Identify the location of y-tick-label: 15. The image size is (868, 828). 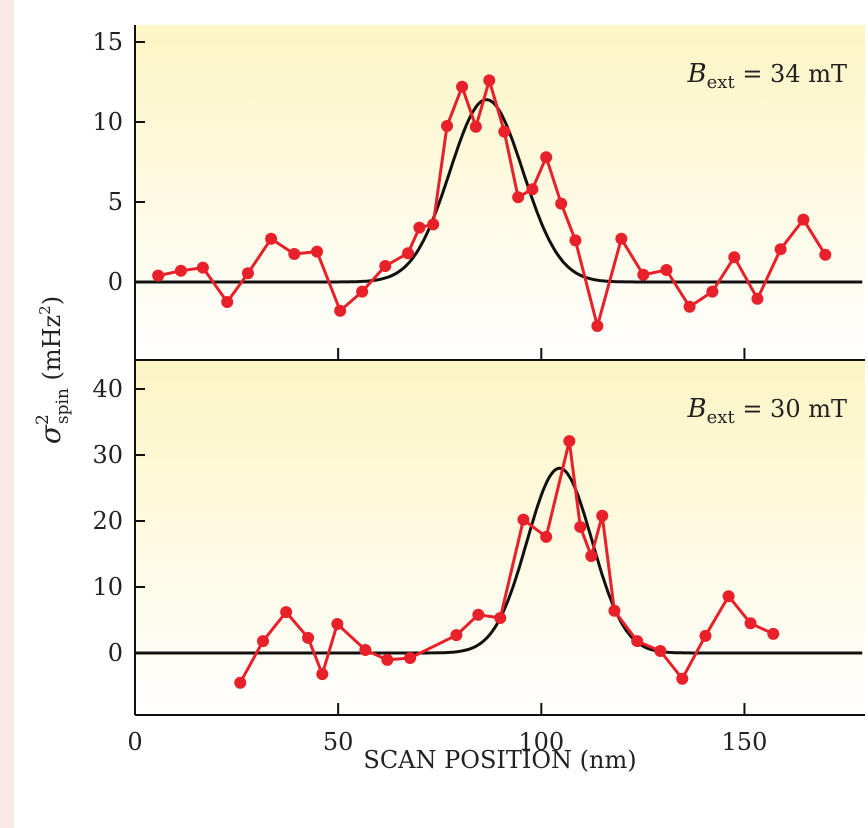
(107, 42).